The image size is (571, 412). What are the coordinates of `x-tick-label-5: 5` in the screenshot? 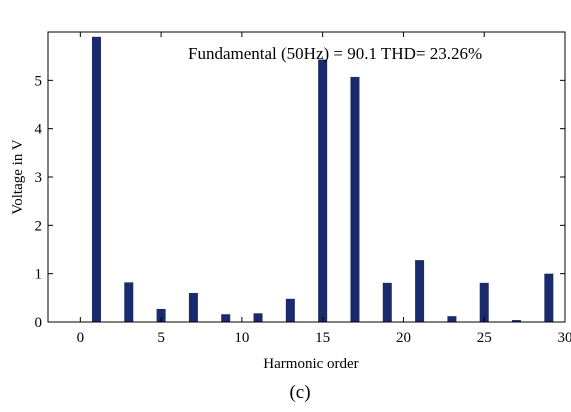 It's located at (161, 338).